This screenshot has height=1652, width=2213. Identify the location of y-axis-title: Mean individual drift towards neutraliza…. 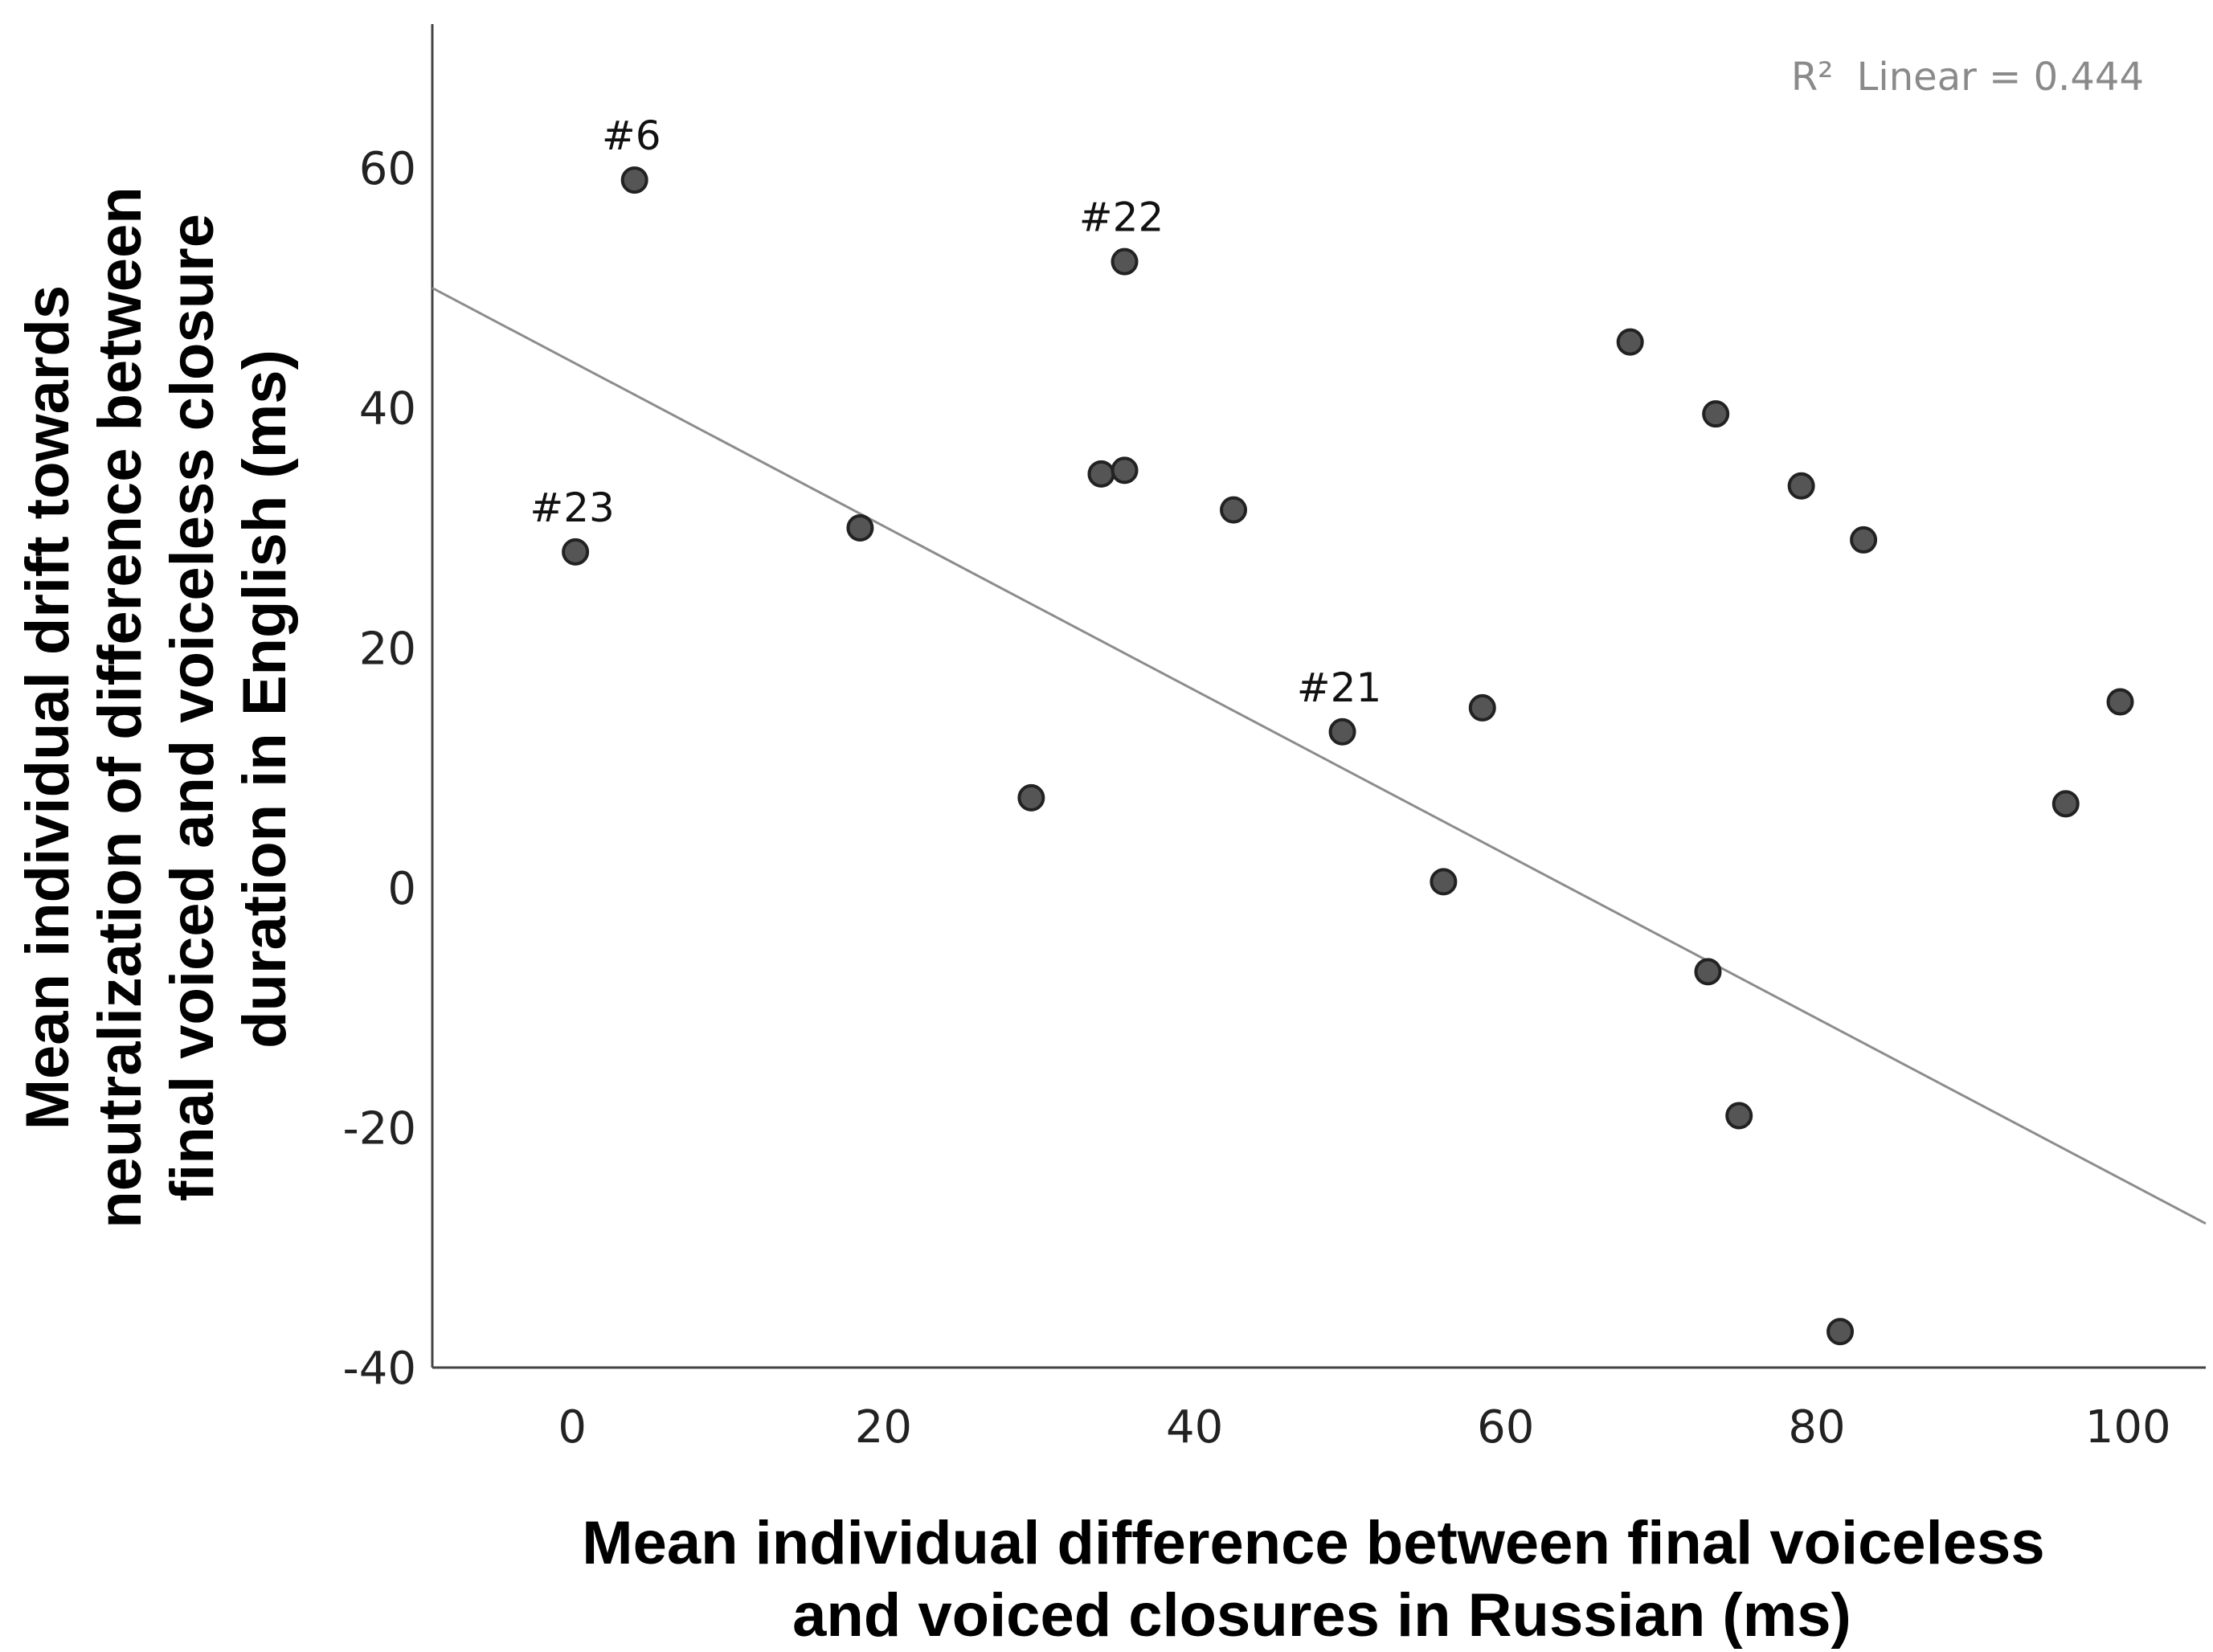
(156, 700).